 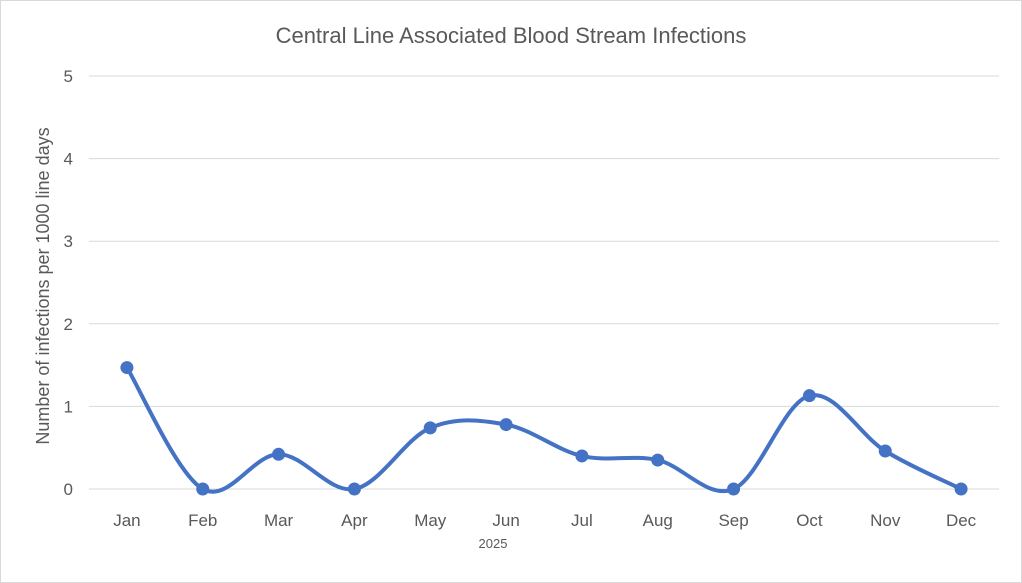 What do you see at coordinates (68, 283) in the screenshot?
I see `y-axis-ticks: 0 1 2 3 4 5` at bounding box center [68, 283].